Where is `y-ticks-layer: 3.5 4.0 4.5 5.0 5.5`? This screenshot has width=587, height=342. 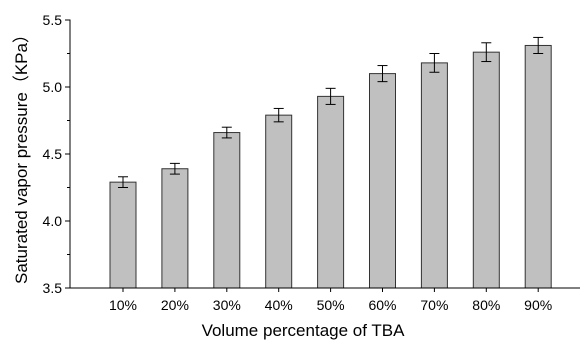 y-ticks-layer: 3.5 4.0 4.5 5.0 5.5 is located at coordinates (56, 154).